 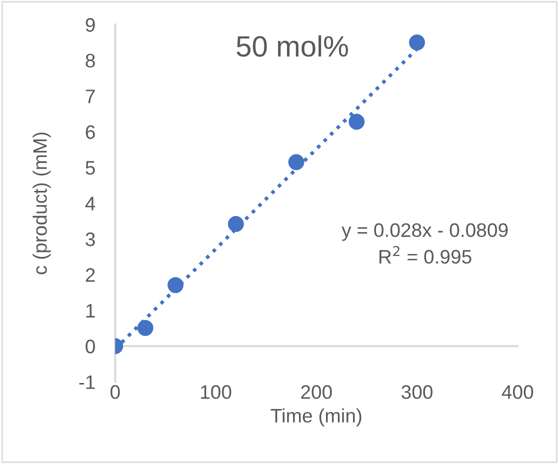 I want to click on y-axis-title: c (product) (mM), so click(x=41, y=203).